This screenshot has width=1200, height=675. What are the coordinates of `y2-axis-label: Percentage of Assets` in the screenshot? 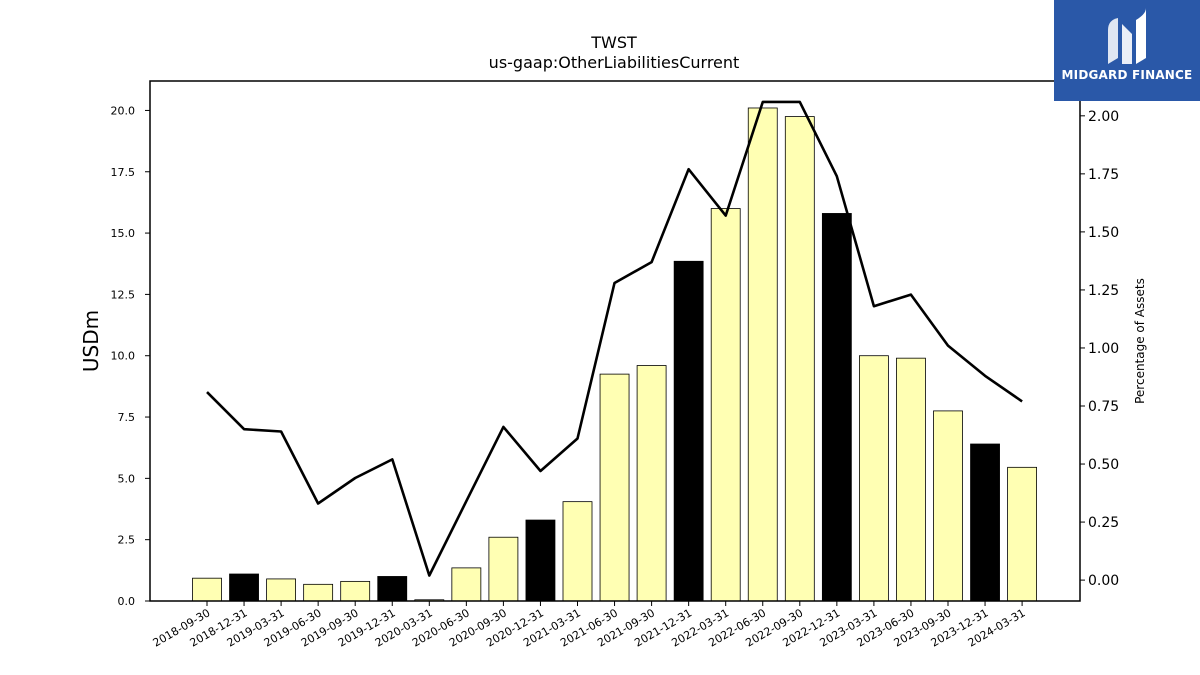 It's located at (1140, 341).